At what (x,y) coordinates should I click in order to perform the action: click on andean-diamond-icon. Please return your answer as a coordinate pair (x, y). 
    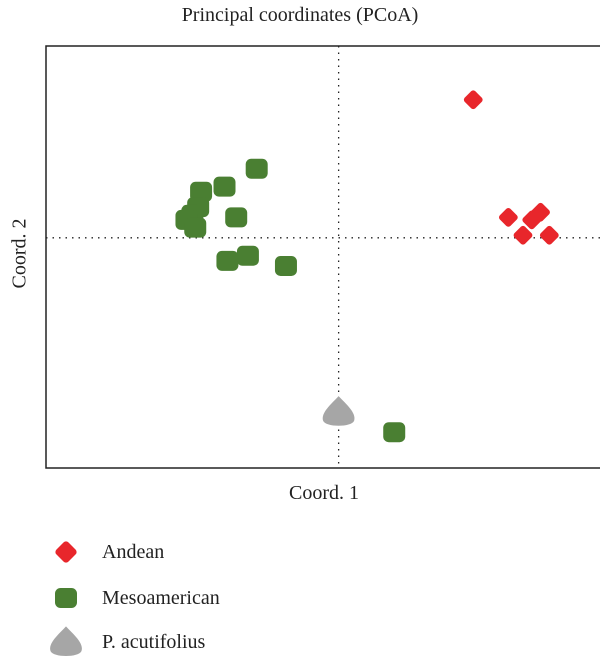
    Looking at the image, I should click on (66, 552).